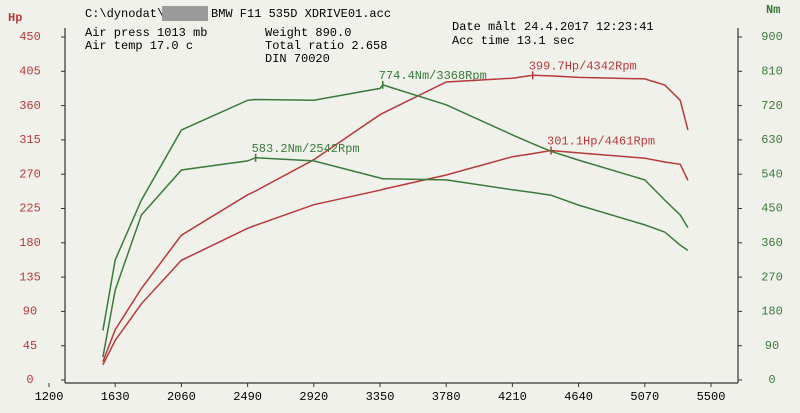 Image resolution: width=800 pixels, height=413 pixels. I want to click on x-tick-label: 5500, so click(711, 397).